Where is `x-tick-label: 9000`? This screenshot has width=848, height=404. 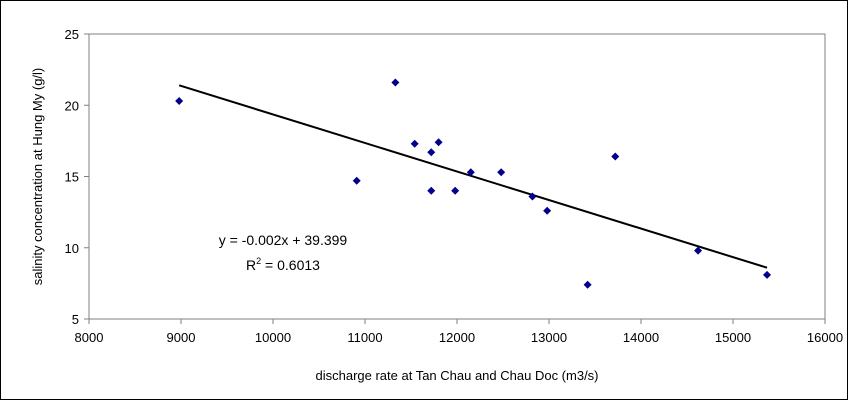
x-tick-label: 9000 is located at coordinates (181, 337).